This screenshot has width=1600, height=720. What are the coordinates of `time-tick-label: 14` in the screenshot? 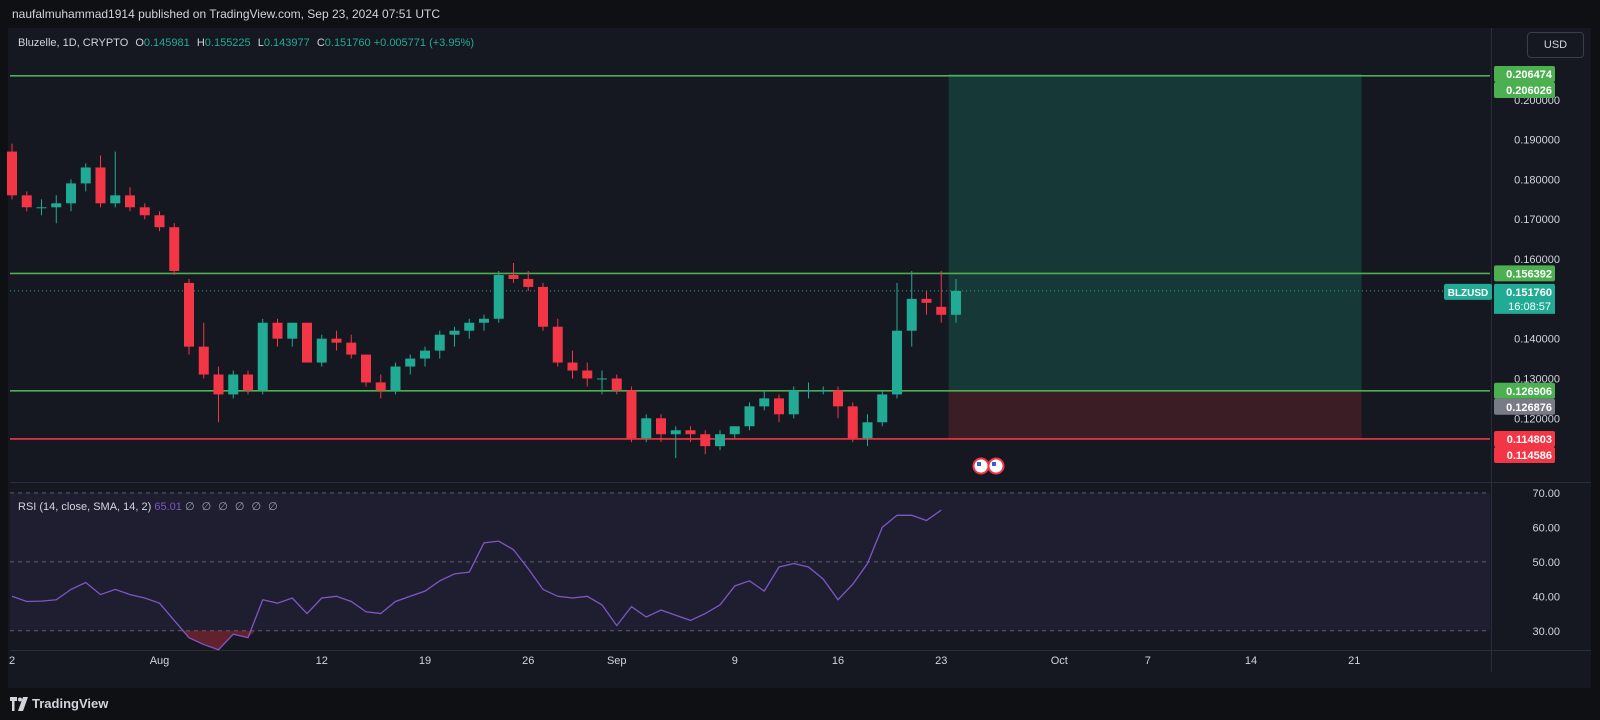 It's located at (1251, 661).